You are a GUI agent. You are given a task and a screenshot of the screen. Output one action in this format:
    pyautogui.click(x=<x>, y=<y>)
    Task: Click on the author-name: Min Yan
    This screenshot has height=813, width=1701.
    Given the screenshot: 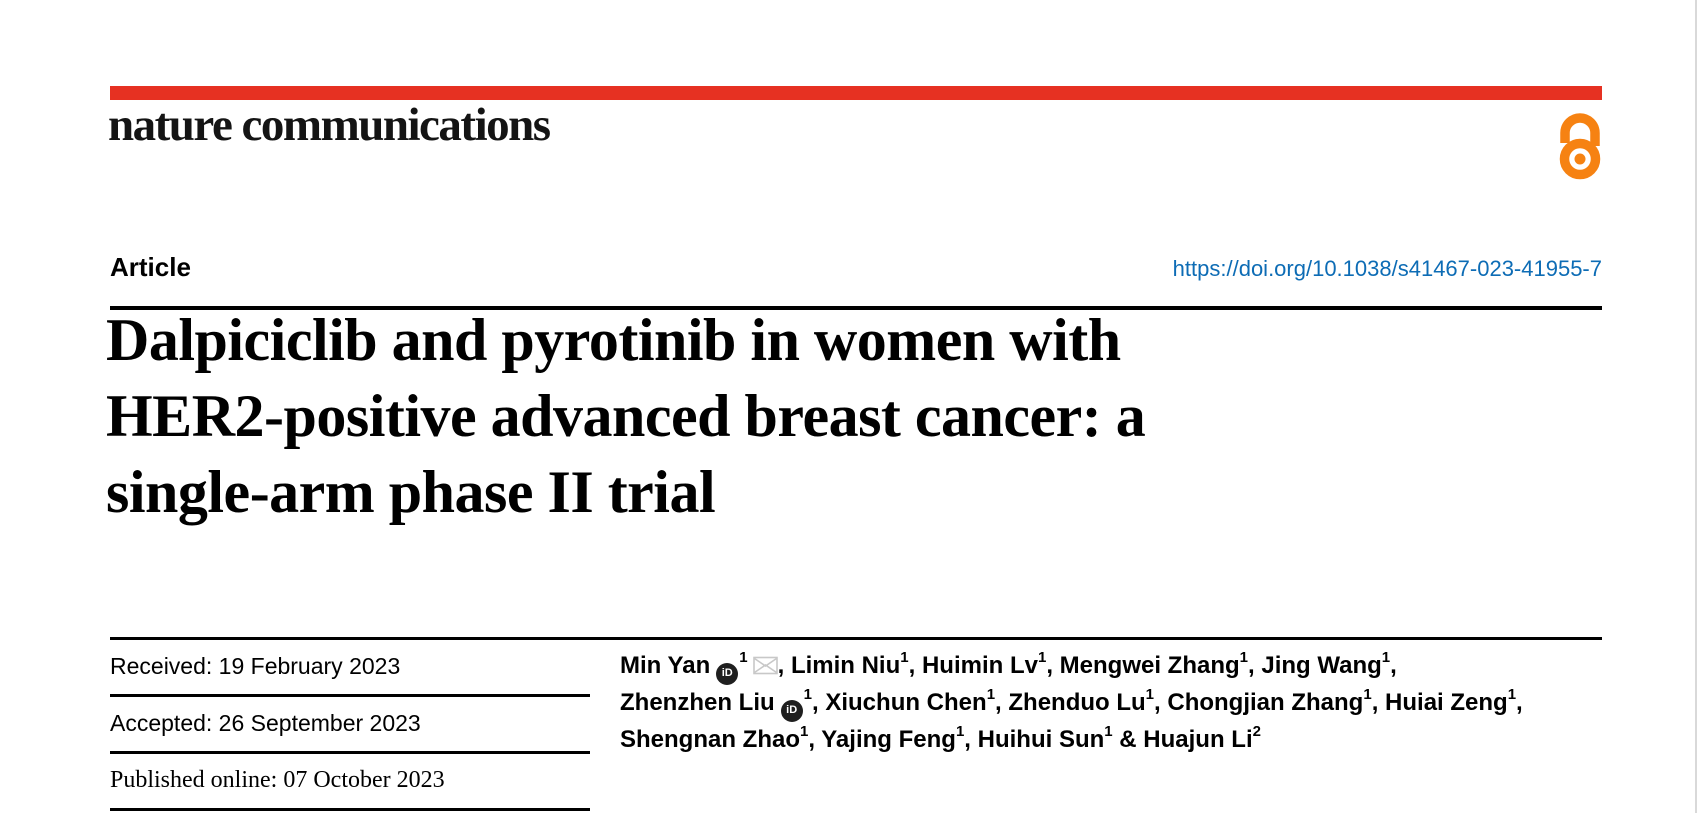 What is the action you would take?
    pyautogui.click(x=665, y=665)
    